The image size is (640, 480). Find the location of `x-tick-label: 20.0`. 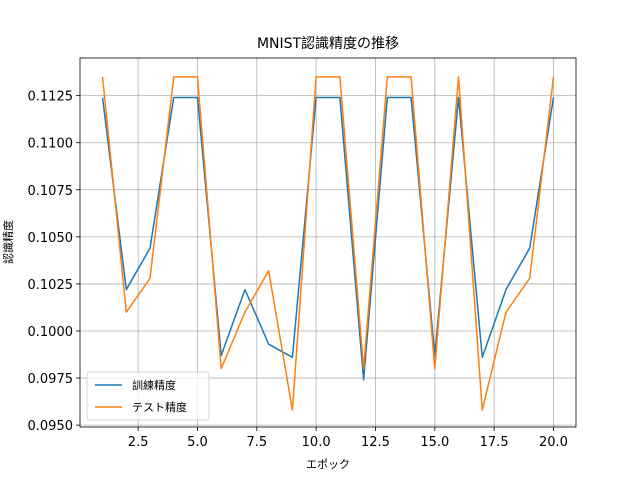

x-tick-label: 20.0 is located at coordinates (553, 442).